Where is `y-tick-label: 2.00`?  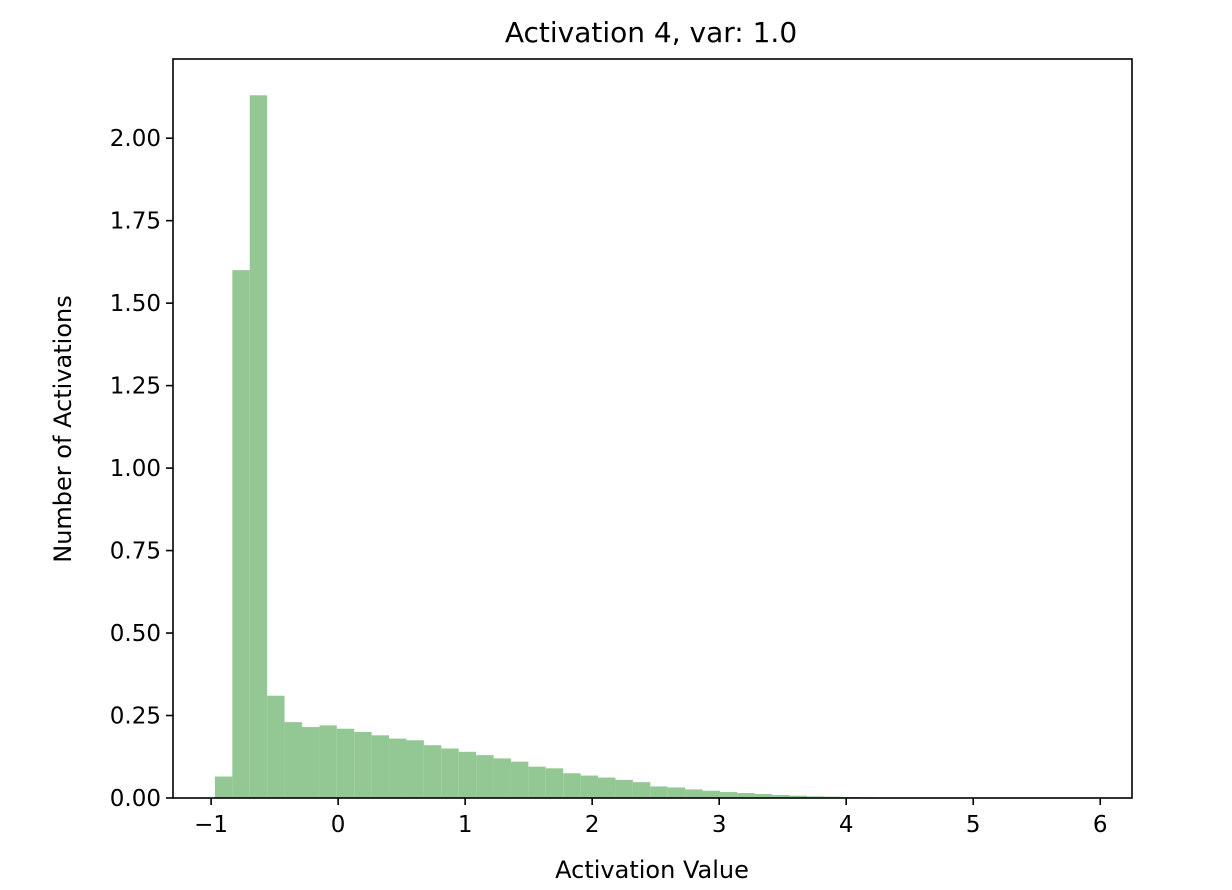
y-tick-label: 2.00 is located at coordinates (135, 139).